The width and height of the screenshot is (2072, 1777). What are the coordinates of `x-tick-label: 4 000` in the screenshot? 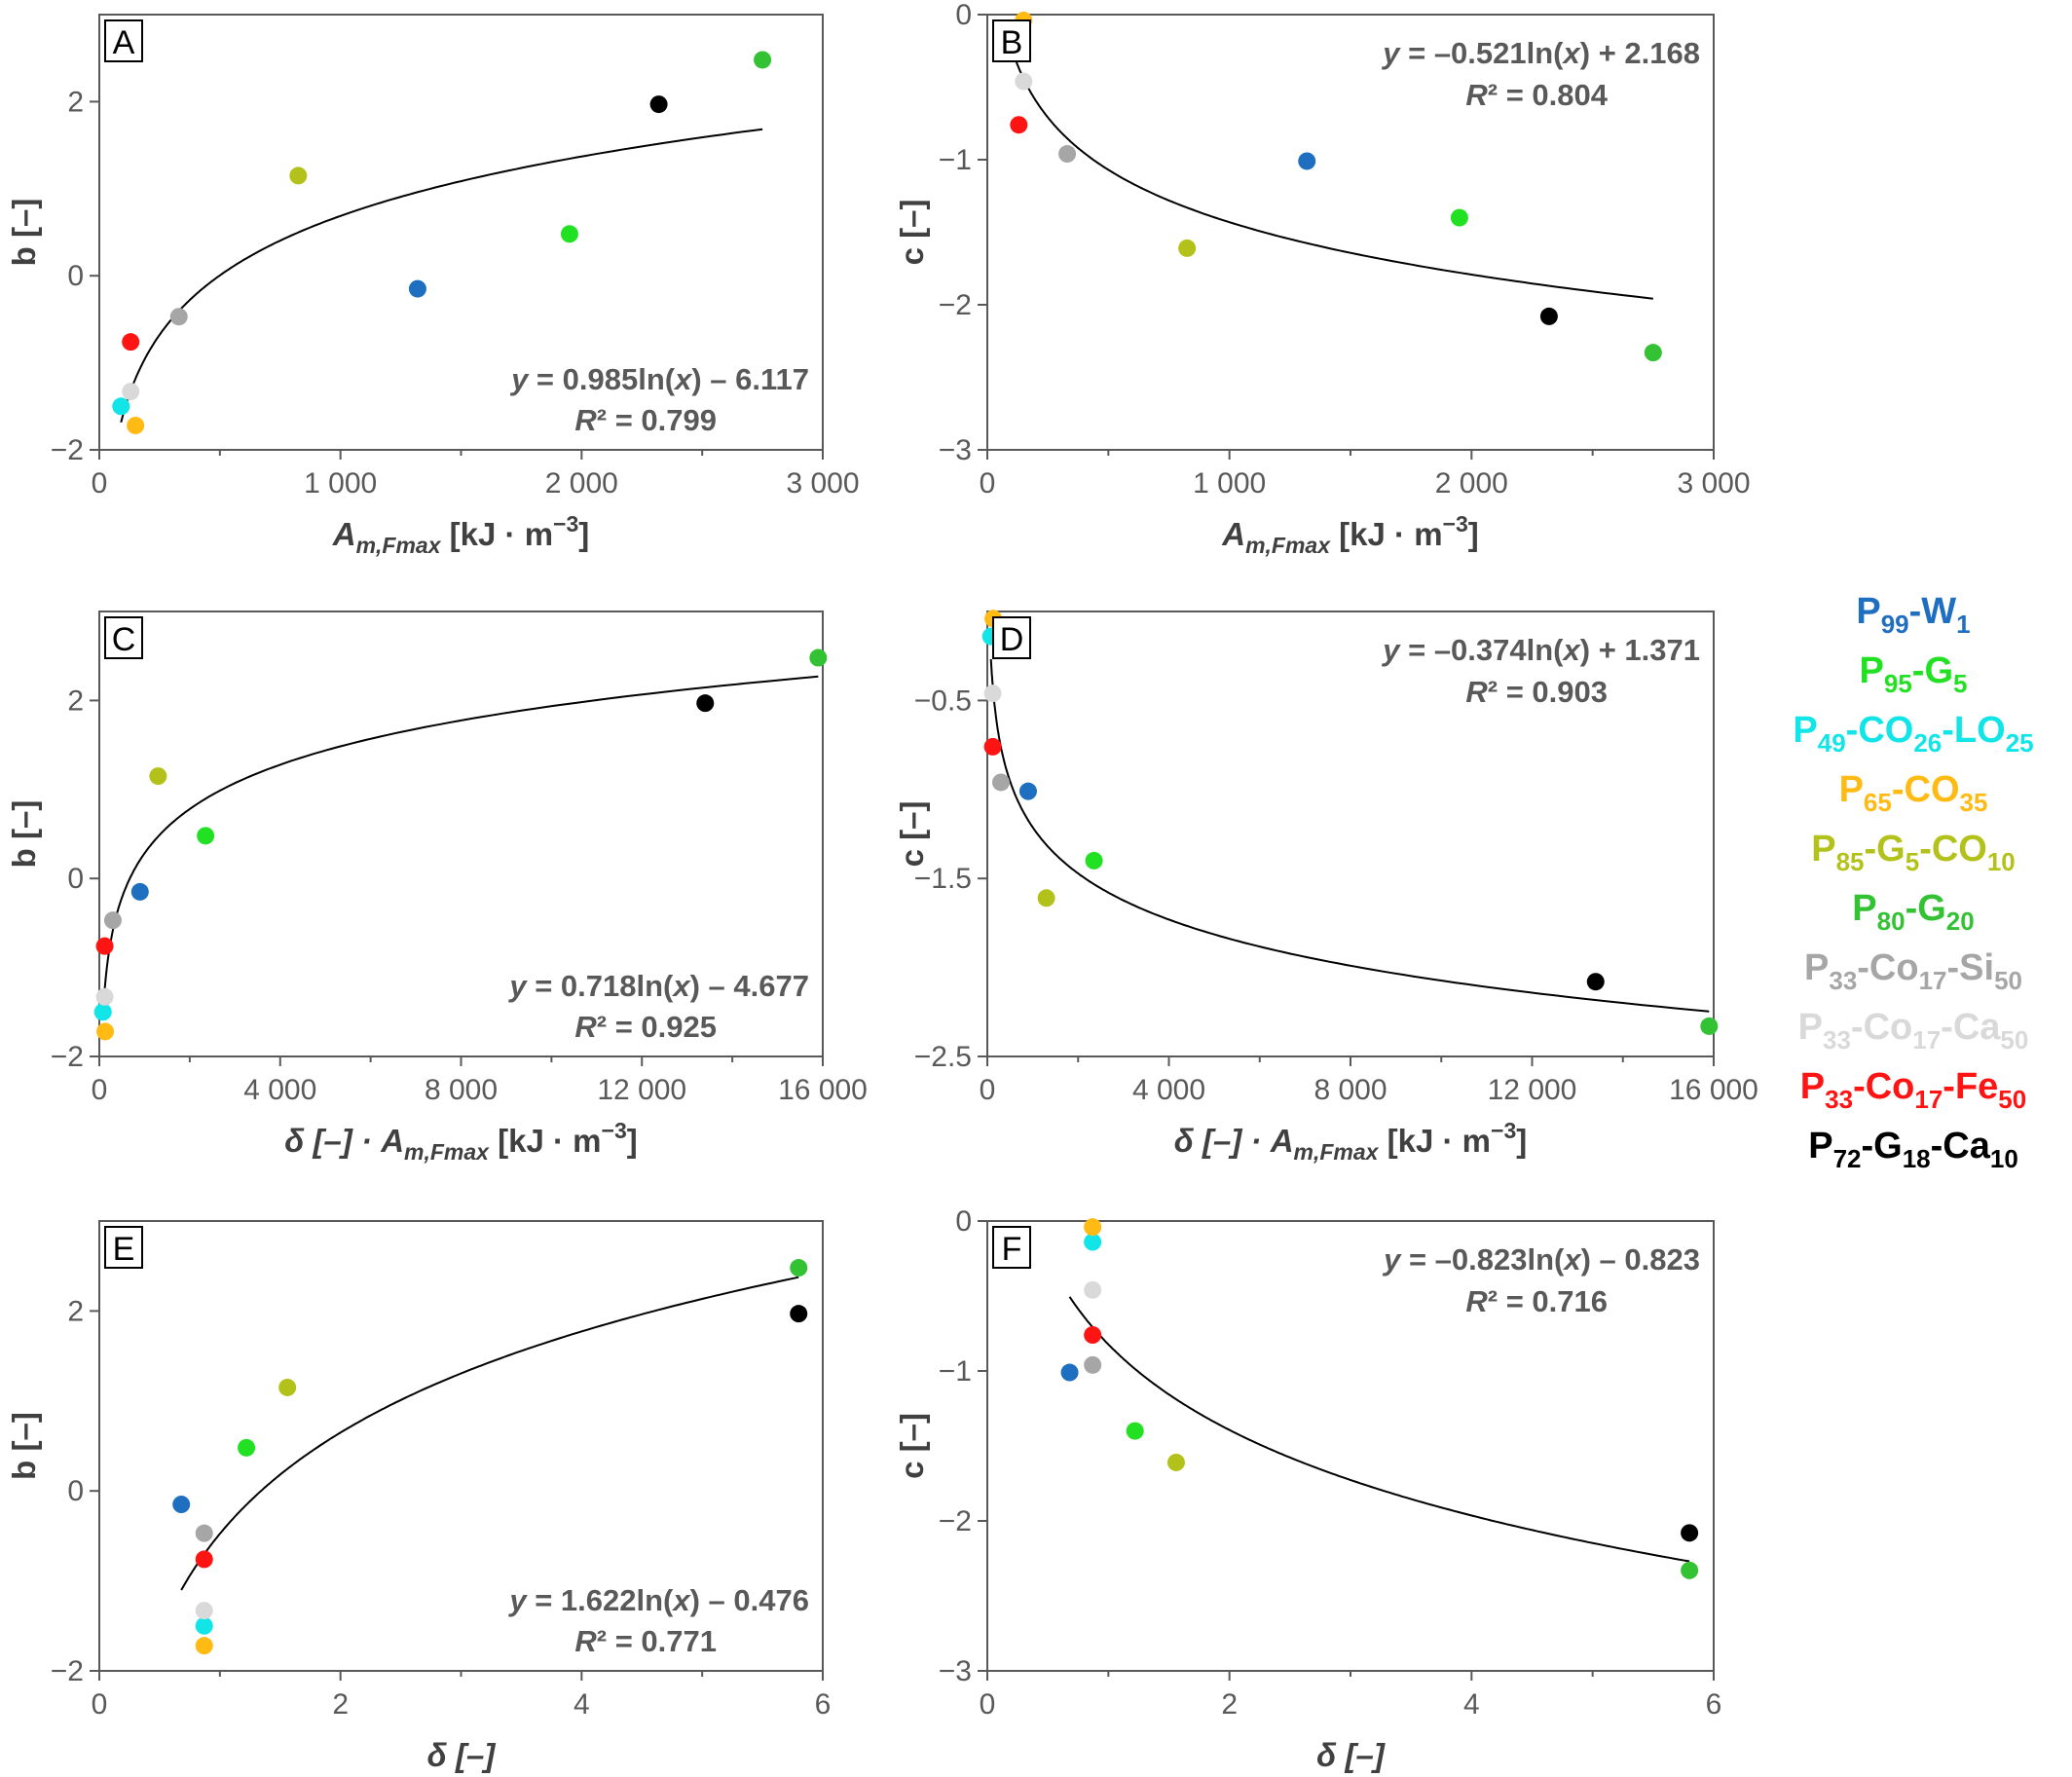 It's located at (1168, 1090).